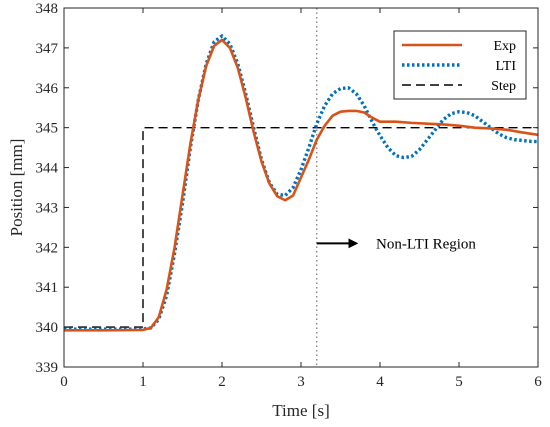 The width and height of the screenshot is (550, 427). What do you see at coordinates (47, 9) in the screenshot?
I see `y-tick-label: 348` at bounding box center [47, 9].